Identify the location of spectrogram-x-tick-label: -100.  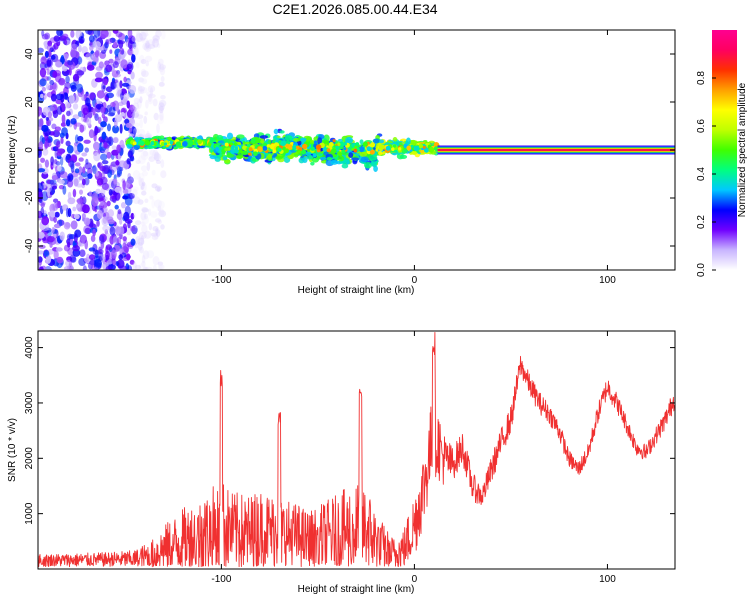
(221, 280).